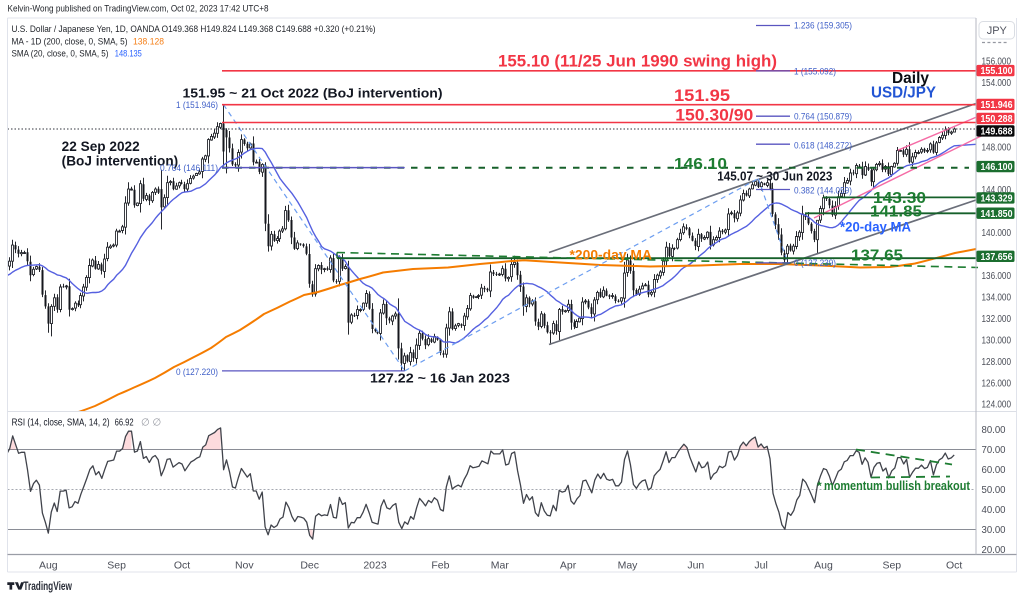  I want to click on svg-text: 140.000, so click(997, 233).